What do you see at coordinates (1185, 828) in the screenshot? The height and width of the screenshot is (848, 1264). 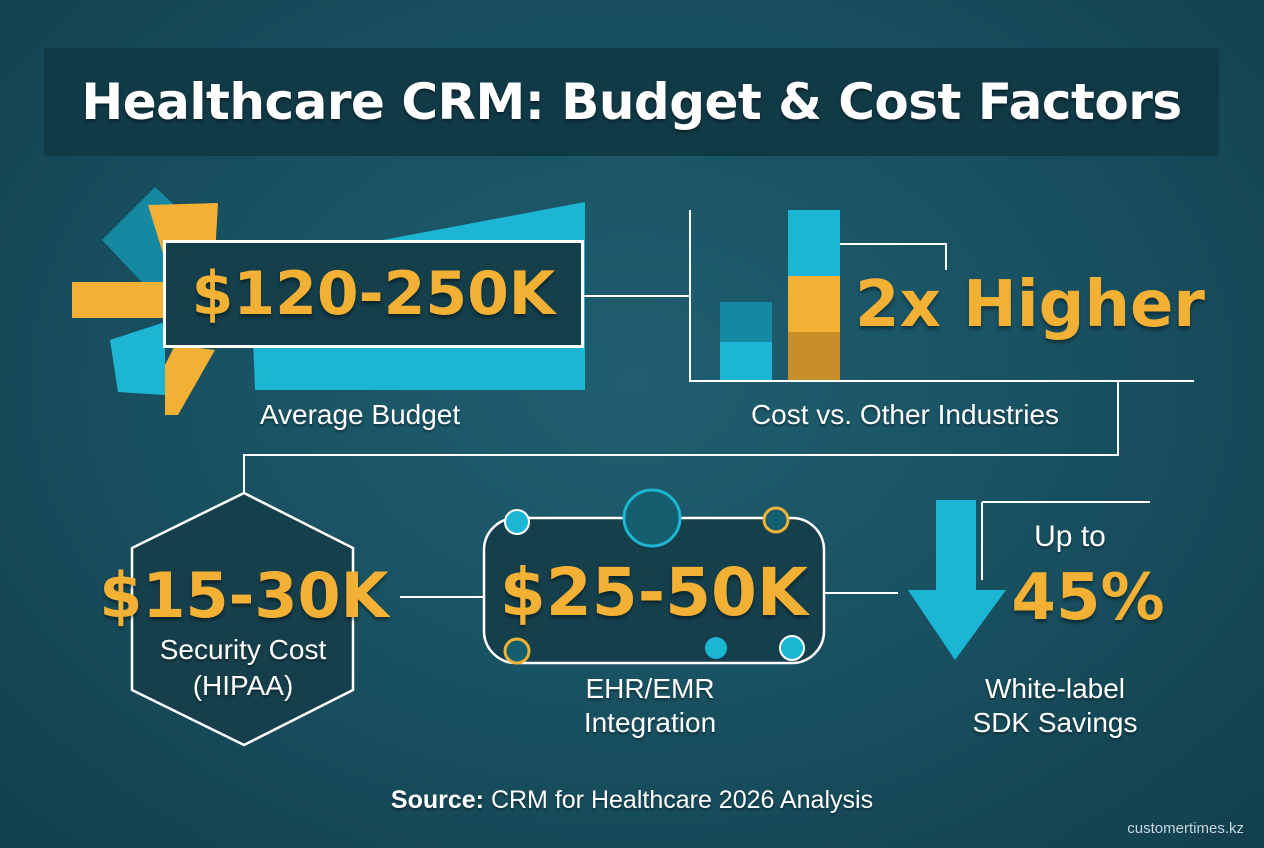 I see `credit-text: customertimes.kz` at bounding box center [1185, 828].